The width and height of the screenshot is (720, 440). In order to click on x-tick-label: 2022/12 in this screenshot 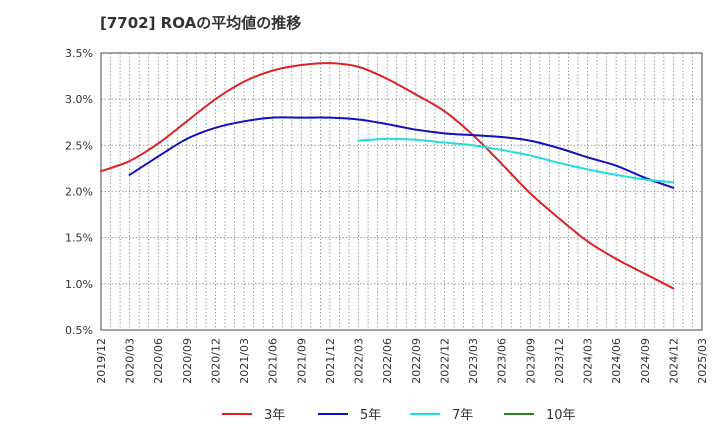, I will do `click(444, 361)`.